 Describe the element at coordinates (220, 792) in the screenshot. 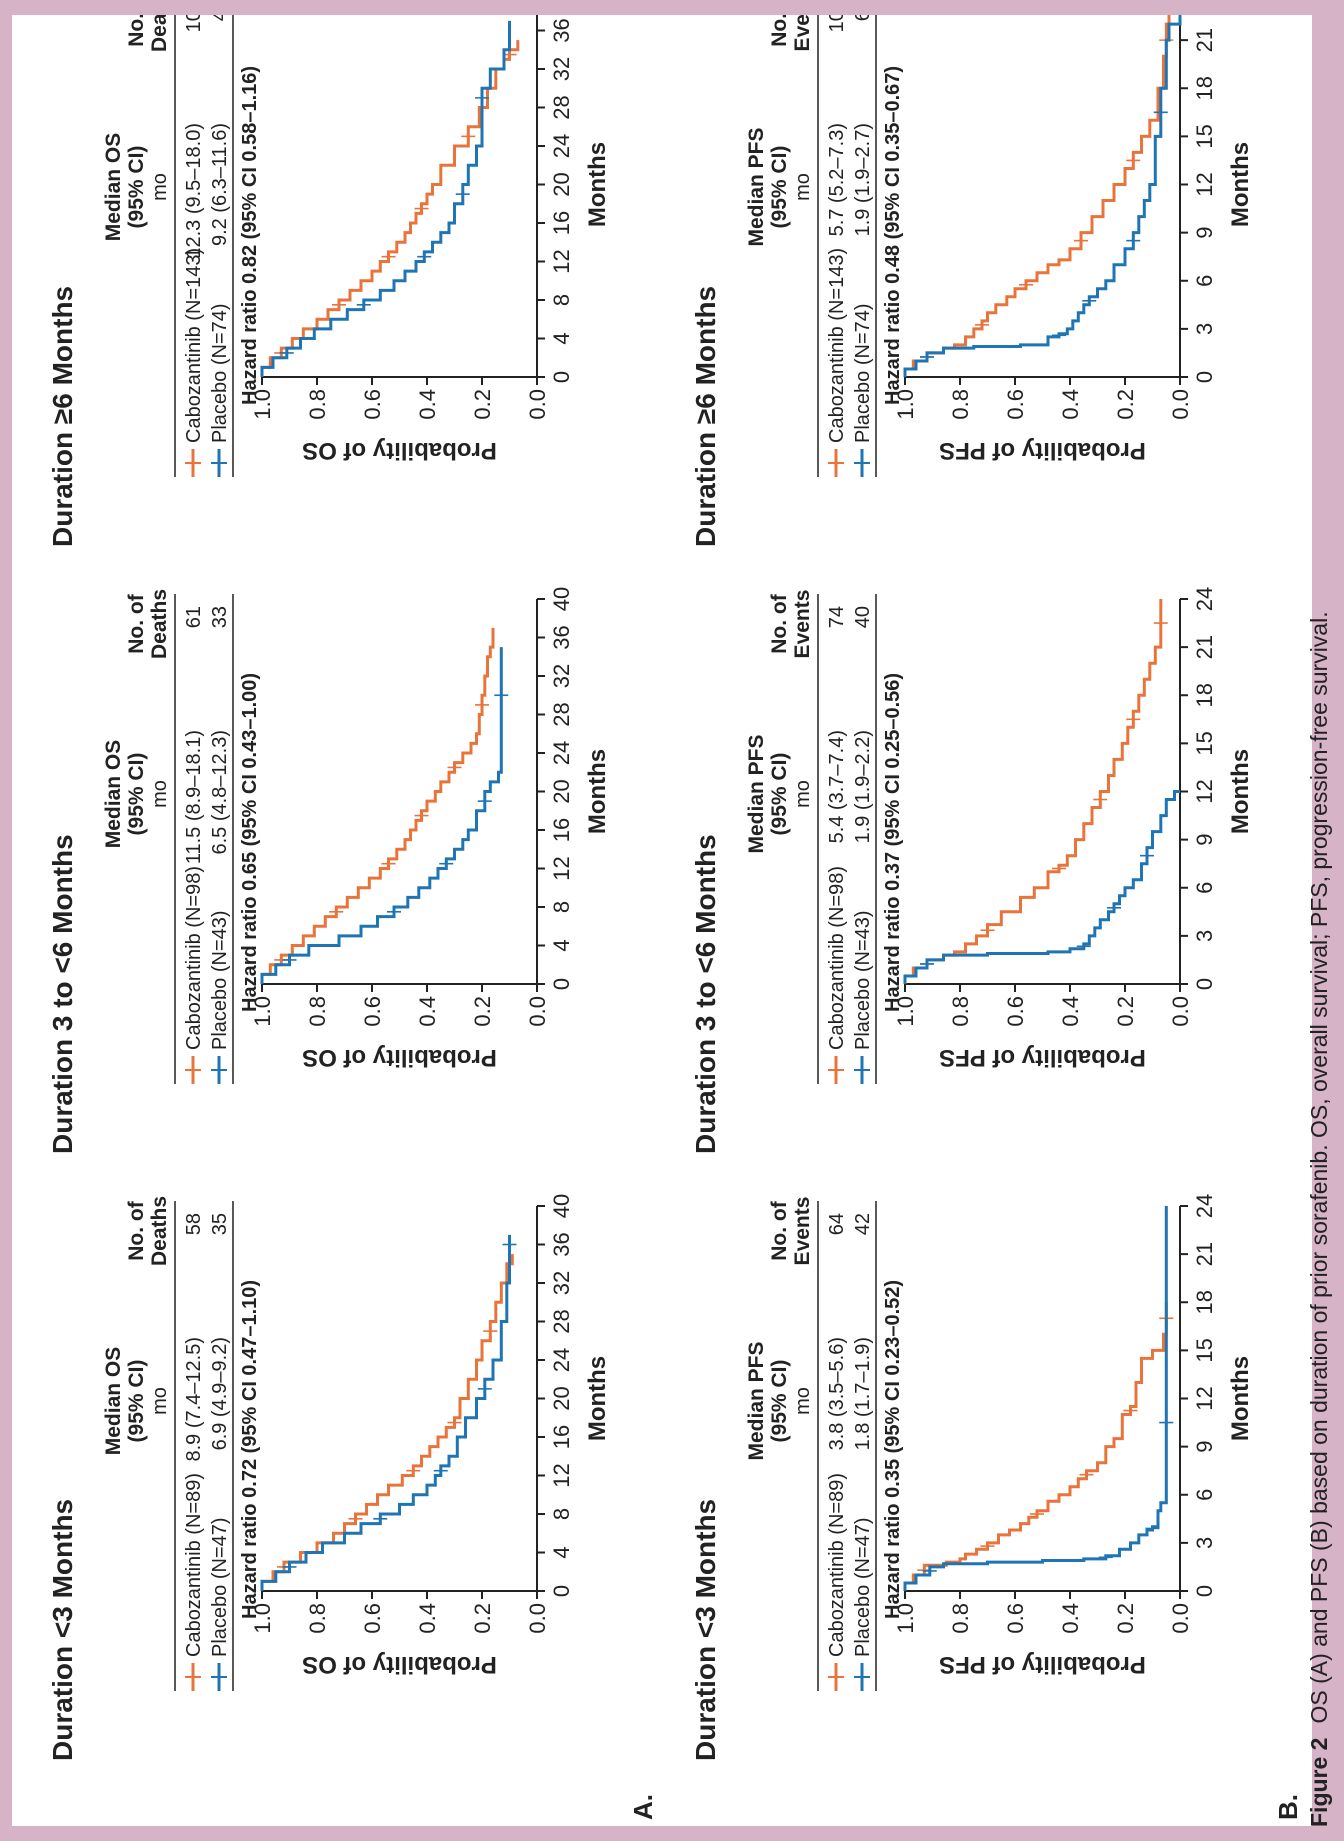

I see `median-value: 6.5 (4.8–12.3)` at that location.